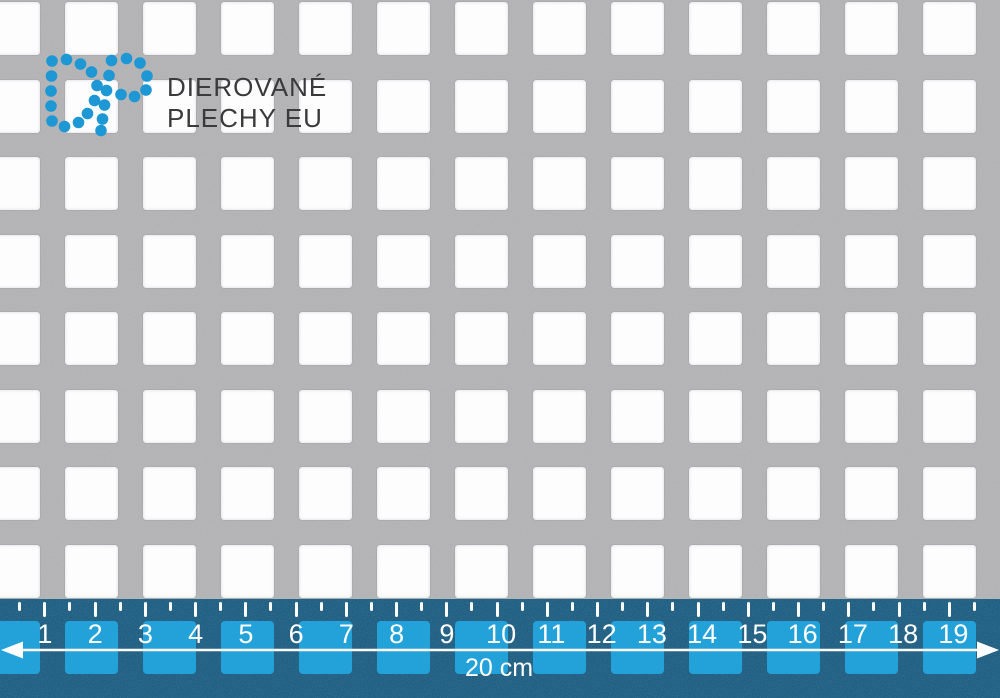 This screenshot has height=698, width=1000. What do you see at coordinates (752, 634) in the screenshot?
I see `ruler-number: 15` at bounding box center [752, 634].